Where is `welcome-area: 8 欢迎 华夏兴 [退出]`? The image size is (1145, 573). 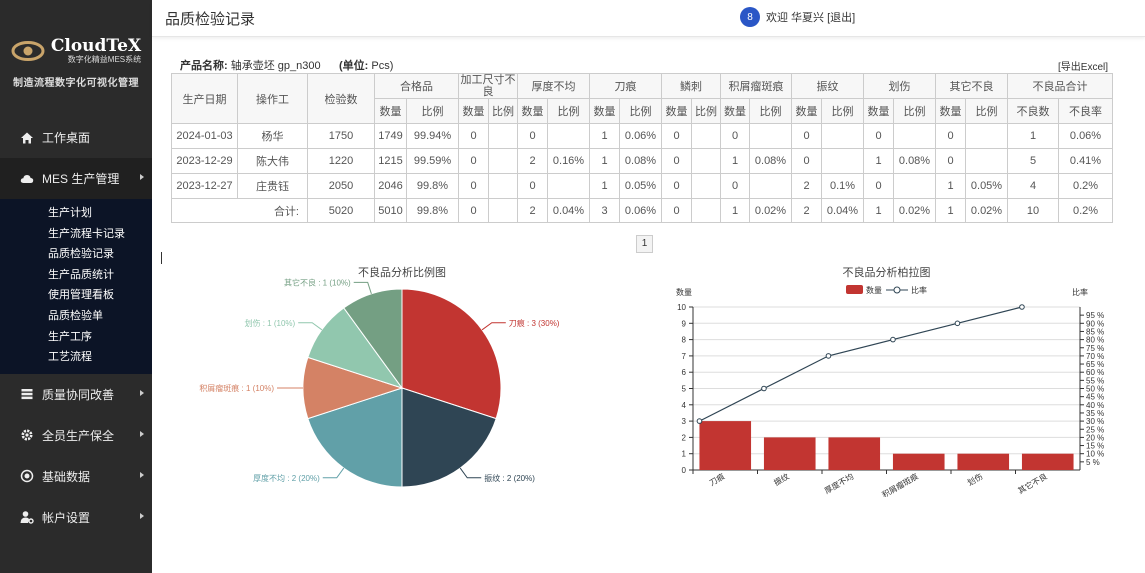
welcome-area: 8 欢迎 华夏兴 [退出] is located at coordinates (797, 17).